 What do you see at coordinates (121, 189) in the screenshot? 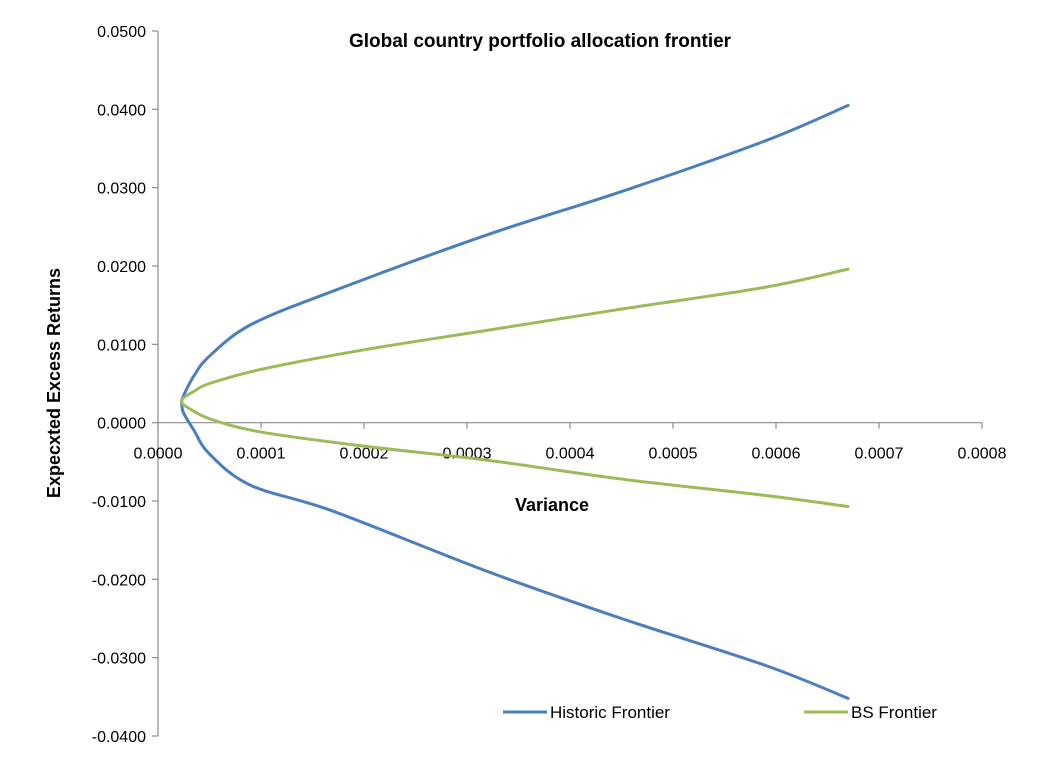
I see `y-tick-label: 0.0300` at bounding box center [121, 189].